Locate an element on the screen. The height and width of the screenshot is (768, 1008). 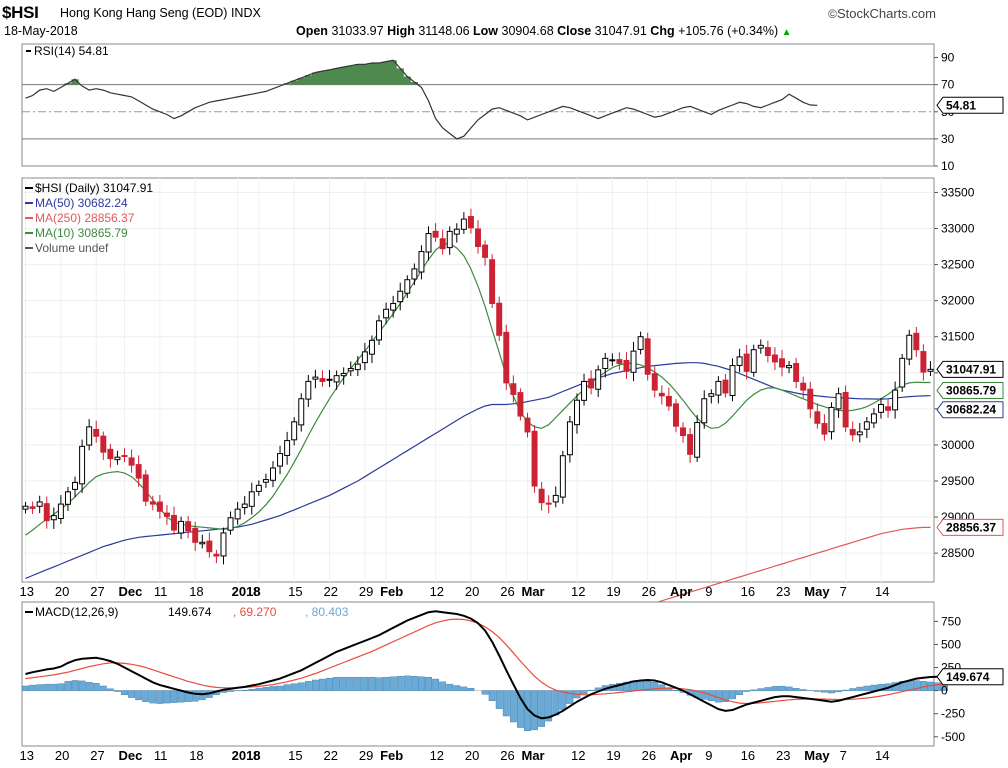
macd-legend-signal: , 69.270 is located at coordinates (255, 612).